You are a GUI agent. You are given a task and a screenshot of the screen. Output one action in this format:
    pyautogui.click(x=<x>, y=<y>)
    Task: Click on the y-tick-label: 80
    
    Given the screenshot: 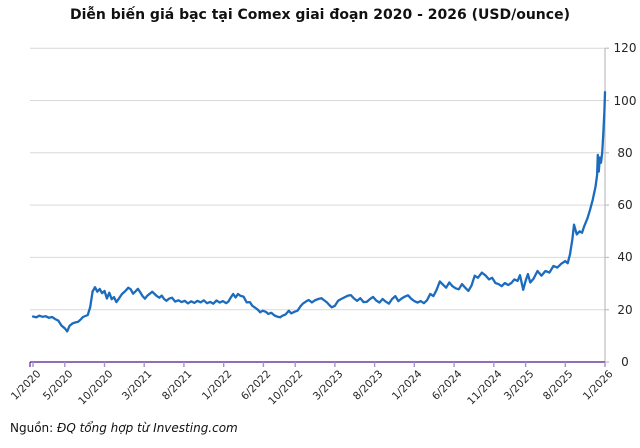 What is the action you would take?
    pyautogui.click(x=625, y=152)
    